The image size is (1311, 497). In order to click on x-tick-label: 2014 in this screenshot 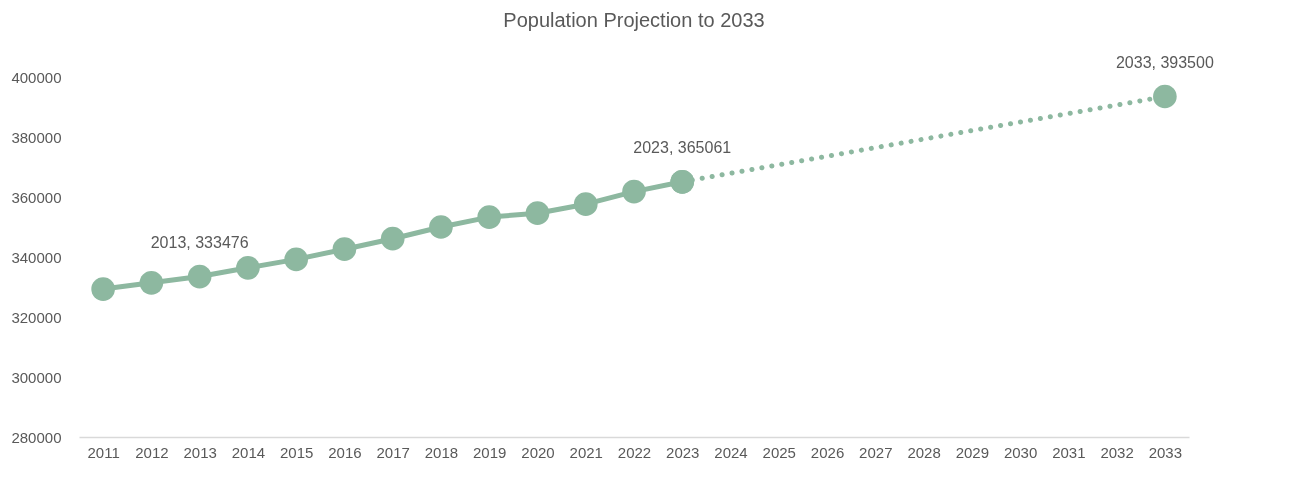, I will do `click(248, 452)`.